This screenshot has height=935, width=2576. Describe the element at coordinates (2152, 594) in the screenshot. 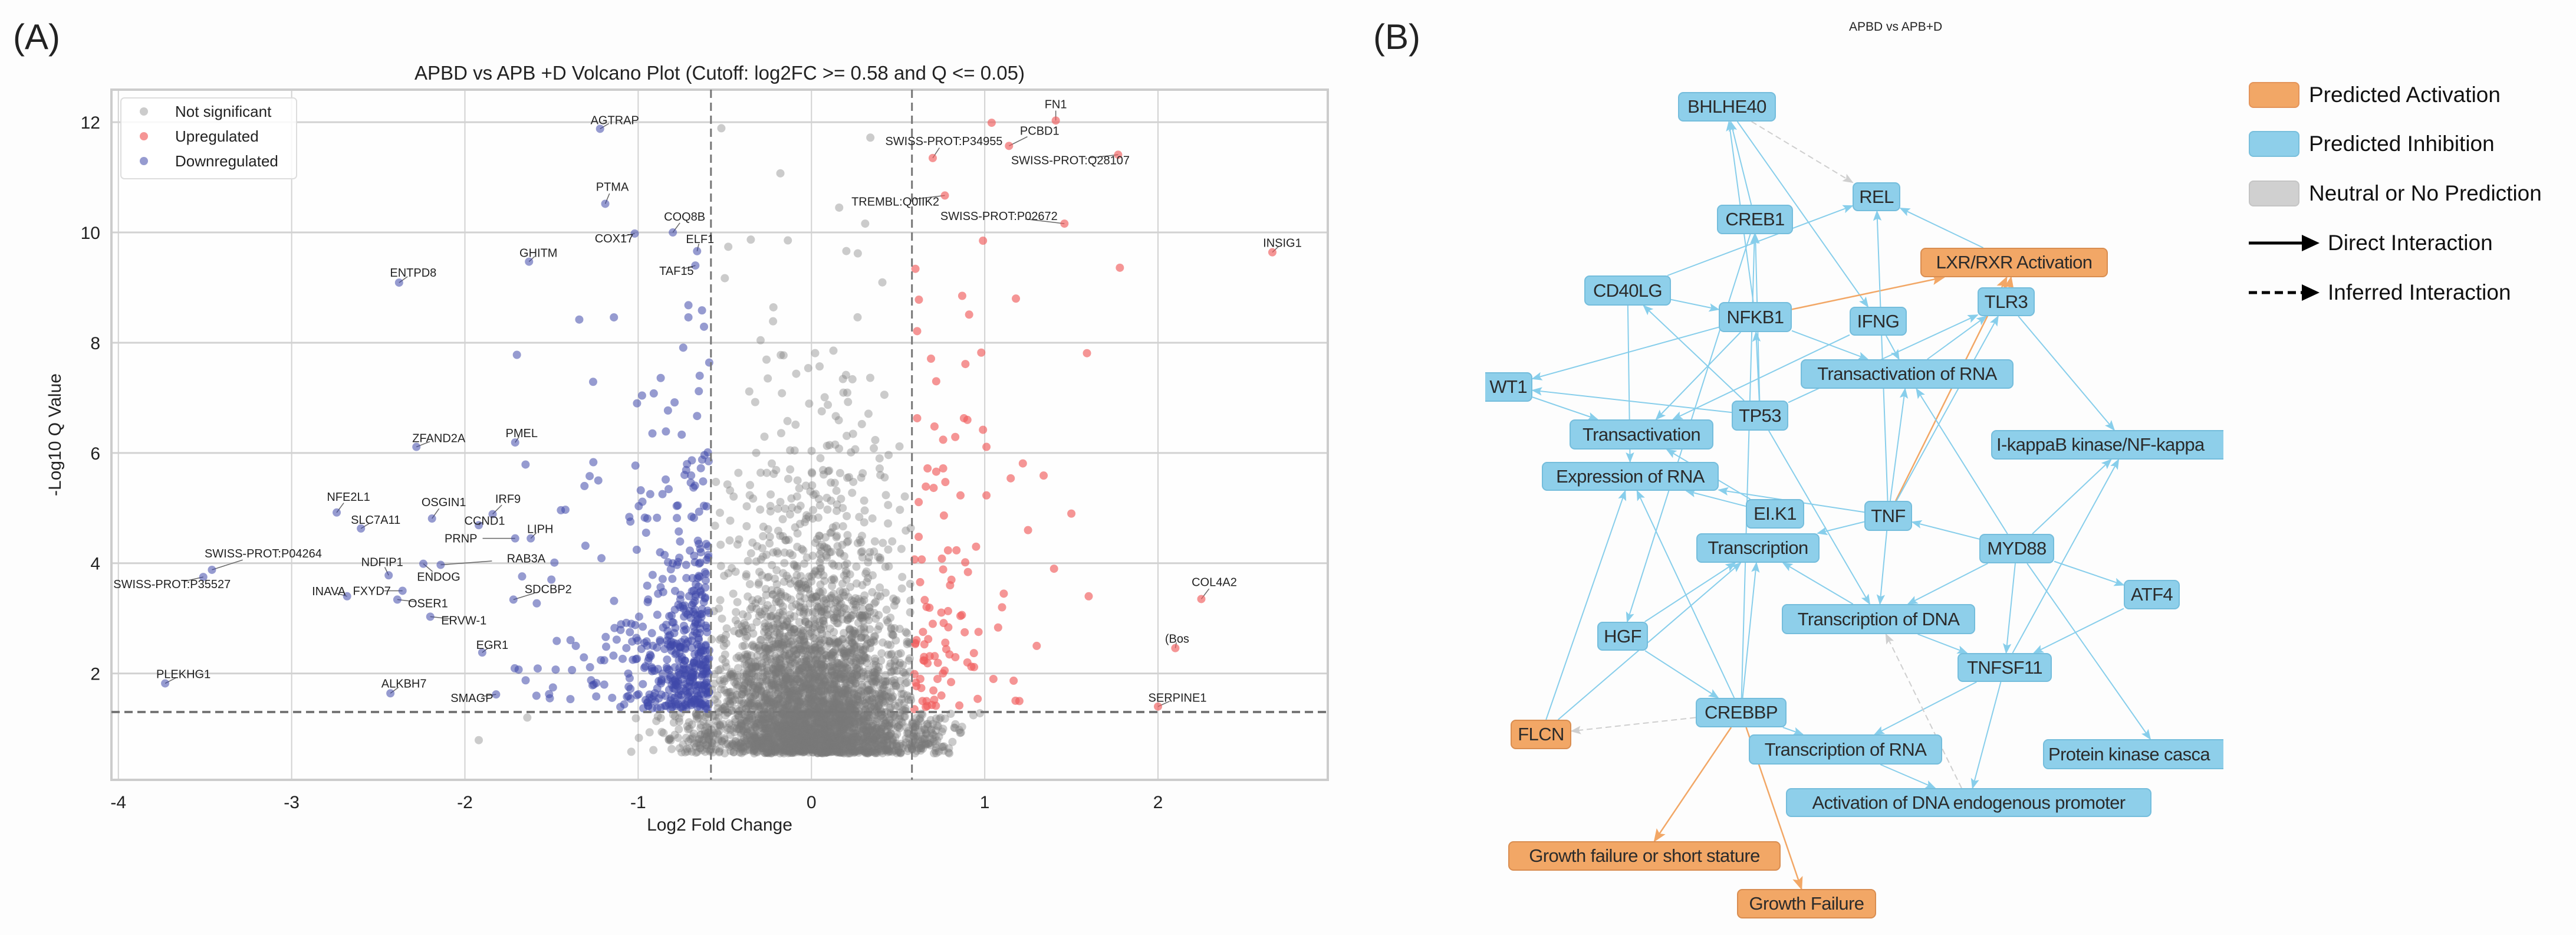

I see `node-atf4: ATF4` at that location.